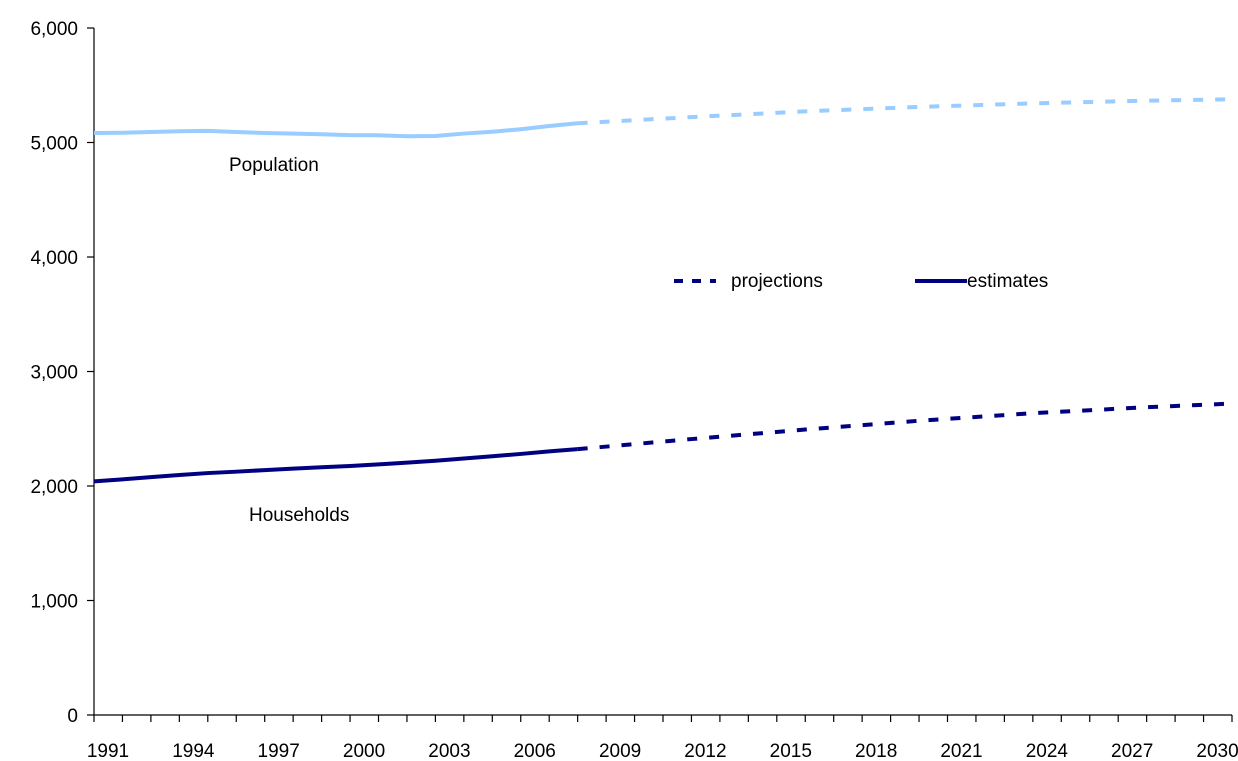 The image size is (1238, 761). What do you see at coordinates (535, 751) in the screenshot?
I see `x-tick-label: 2006` at bounding box center [535, 751].